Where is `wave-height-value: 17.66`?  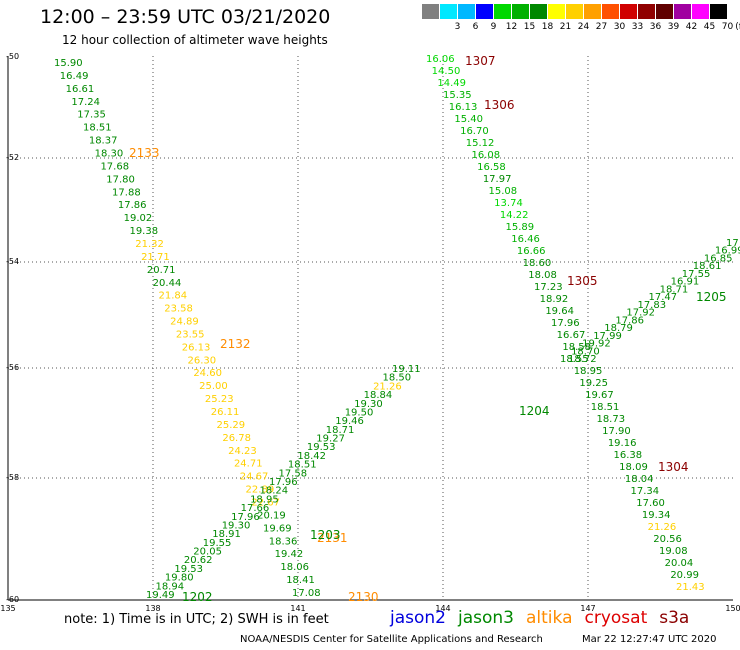
wave-height-value: 17.66 is located at coordinates (255, 508).